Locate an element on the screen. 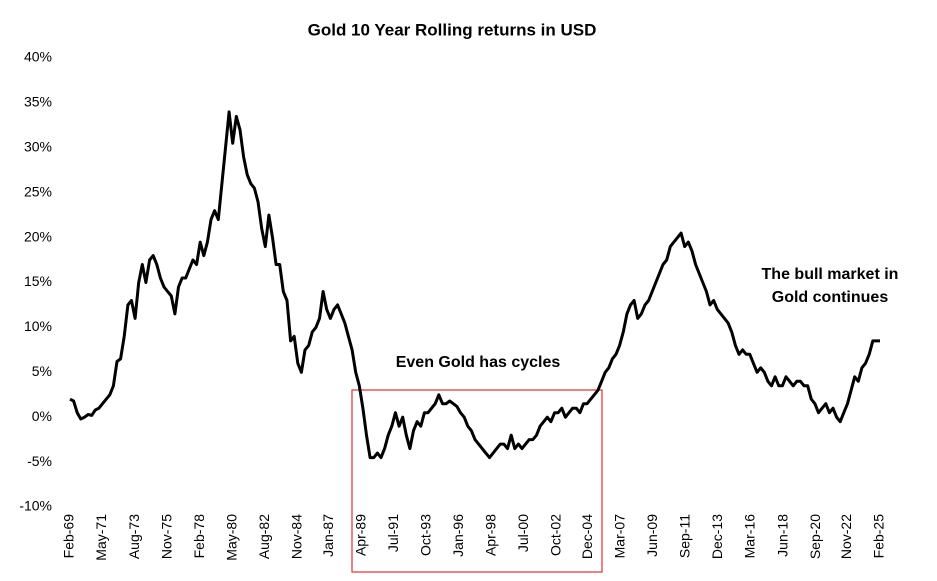 Image resolution: width=937 pixels, height=581 pixels. y-tick-label: 5% is located at coordinates (42, 371).